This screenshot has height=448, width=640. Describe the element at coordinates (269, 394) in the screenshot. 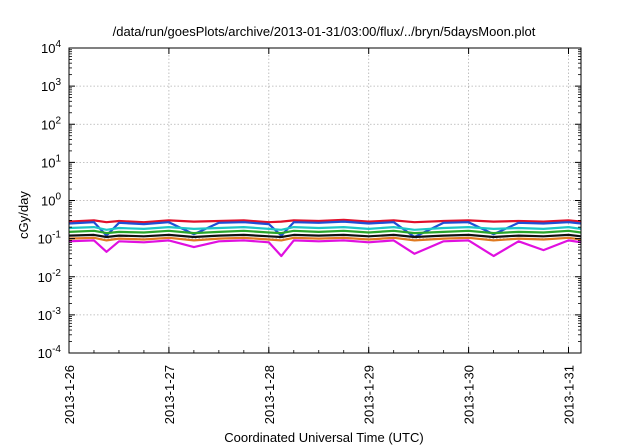

I see `x-tick-label: 2013-1-28` at that location.